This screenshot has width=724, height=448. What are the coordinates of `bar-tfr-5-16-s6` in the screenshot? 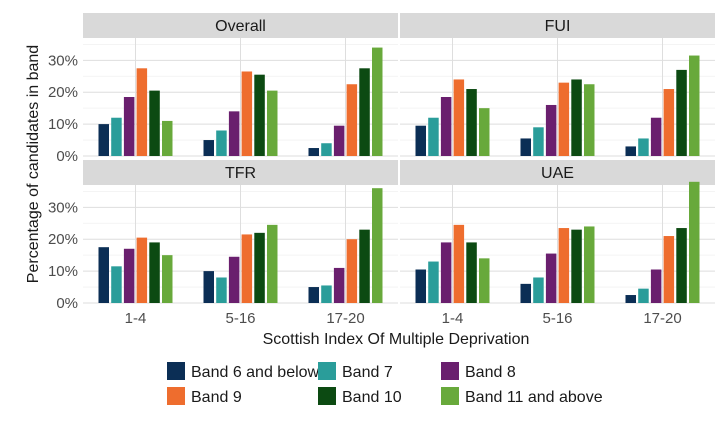 It's located at (272, 263).